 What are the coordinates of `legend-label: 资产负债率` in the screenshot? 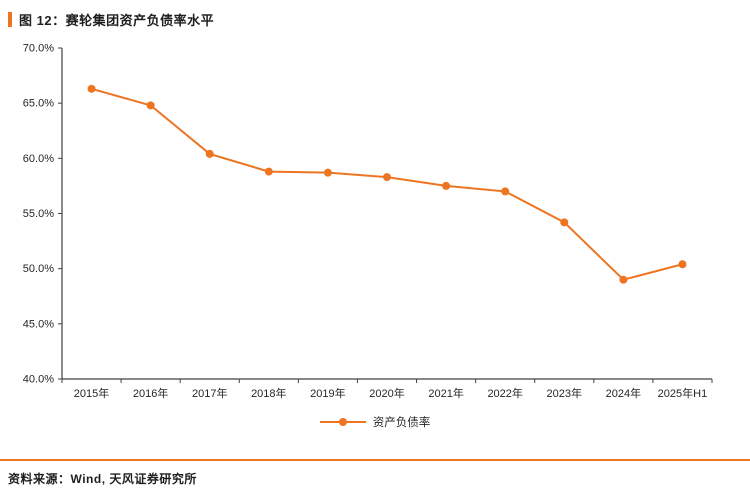 It's located at (401, 423).